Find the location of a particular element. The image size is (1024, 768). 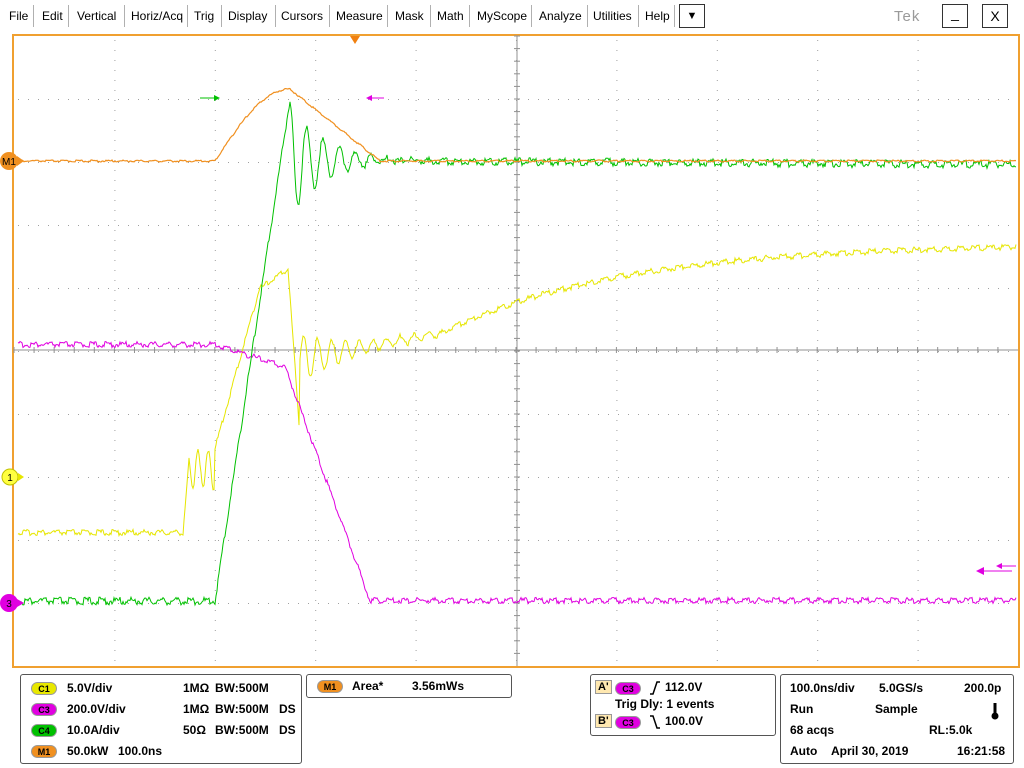

menu-dropdown-button: ▼ is located at coordinates (692, 16).